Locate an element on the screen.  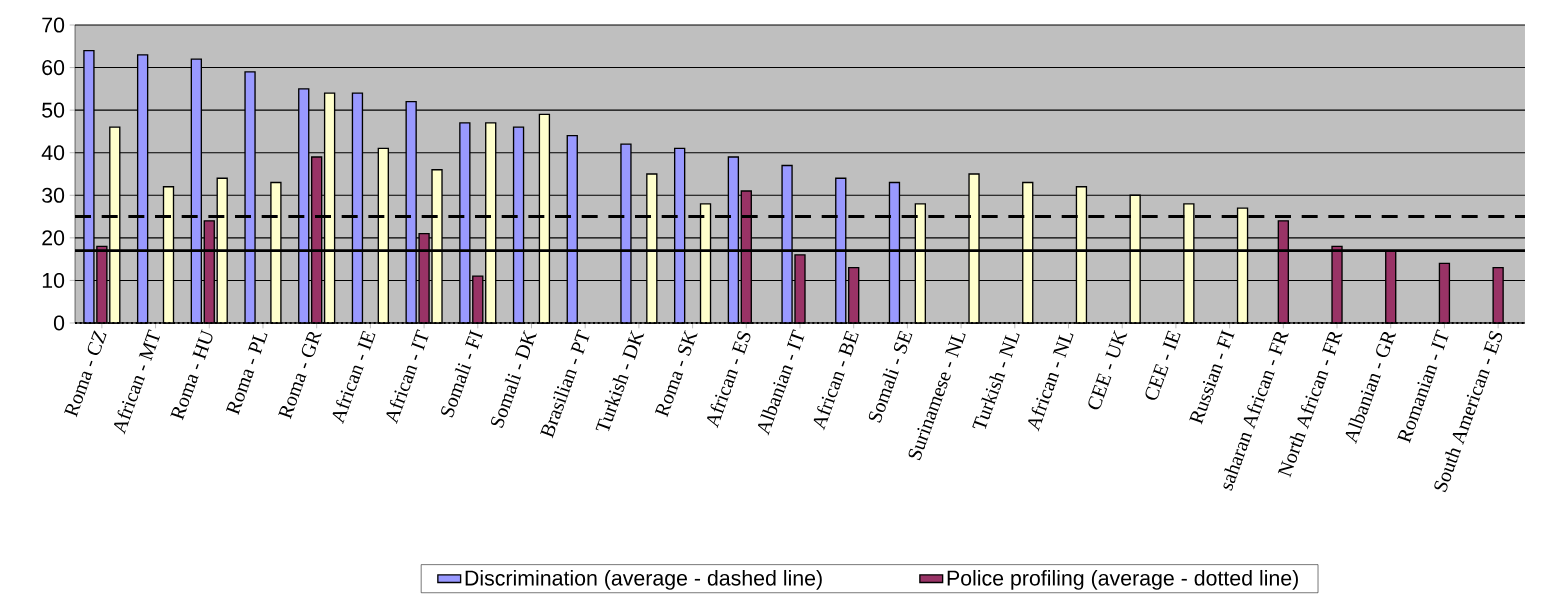
x-tick-label: African - NL is located at coordinates (1051, 382).